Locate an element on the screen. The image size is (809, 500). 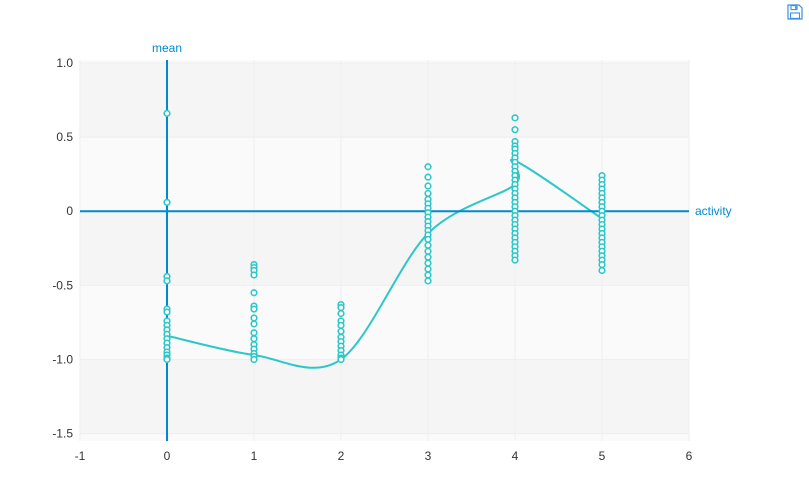
x-axis-tick-labels: -1 0 1 2 3 4 5 6 is located at coordinates (384, 456).